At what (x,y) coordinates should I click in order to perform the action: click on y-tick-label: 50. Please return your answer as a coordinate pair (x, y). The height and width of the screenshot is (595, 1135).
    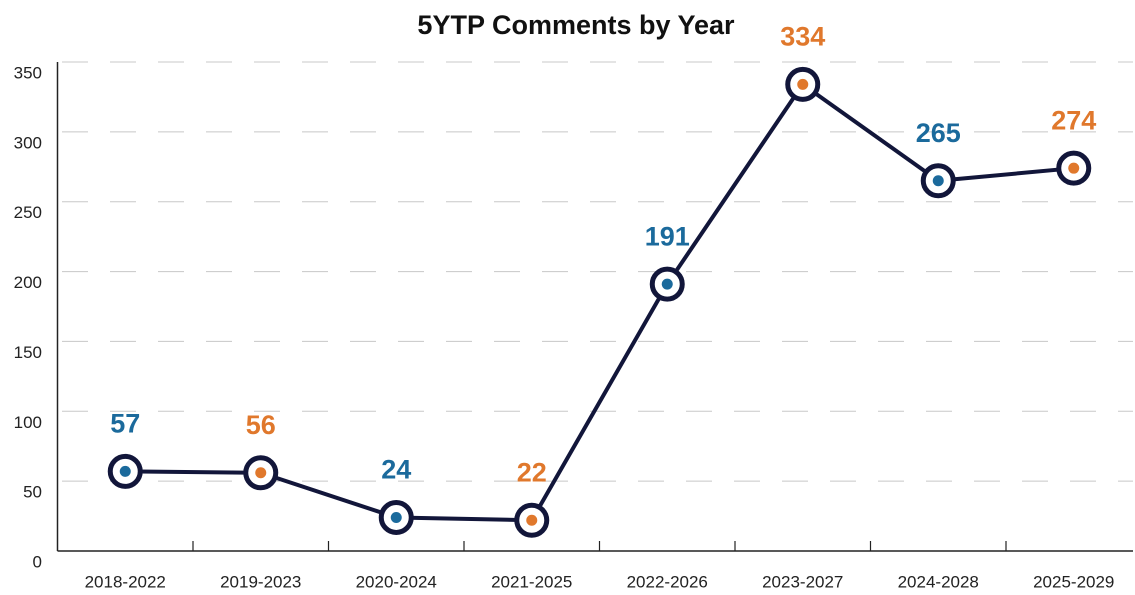
    Looking at the image, I should click on (32, 492).